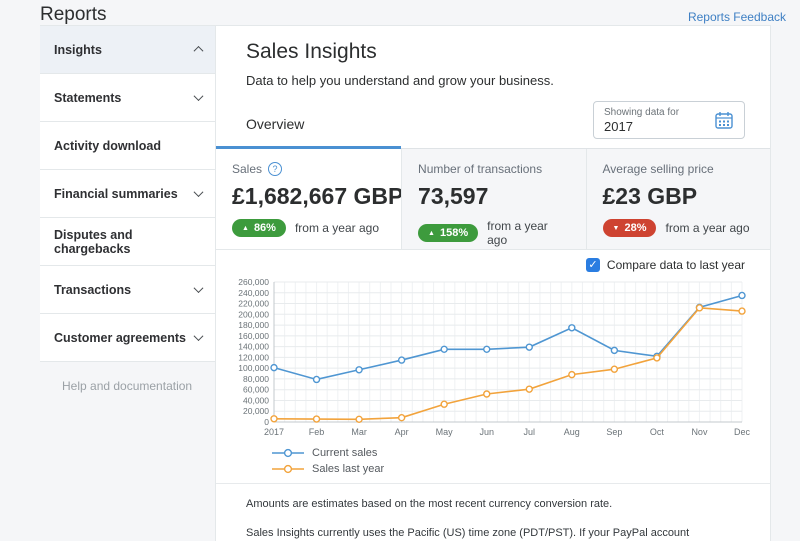  What do you see at coordinates (616, 228) in the screenshot?
I see `arrow-down-icon: ▼` at bounding box center [616, 228].